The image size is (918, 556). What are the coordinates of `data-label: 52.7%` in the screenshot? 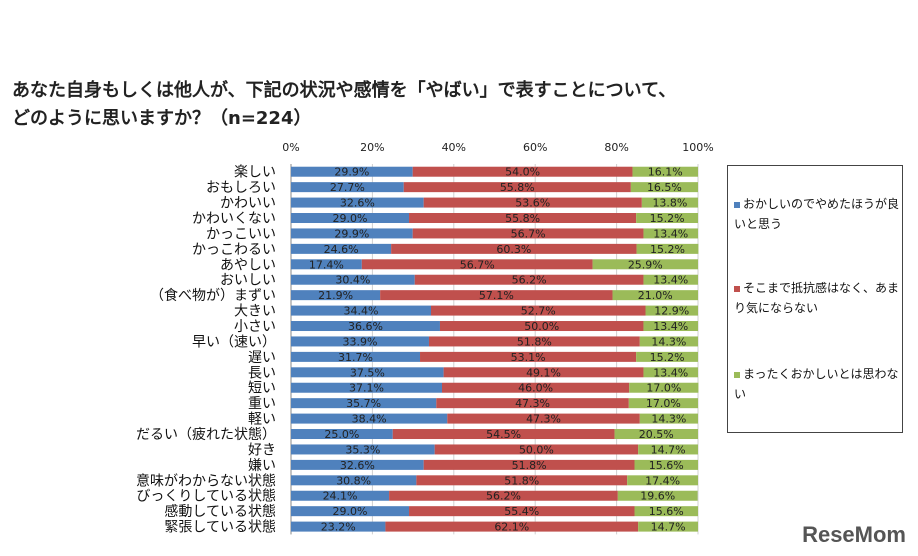 It's located at (538, 311).